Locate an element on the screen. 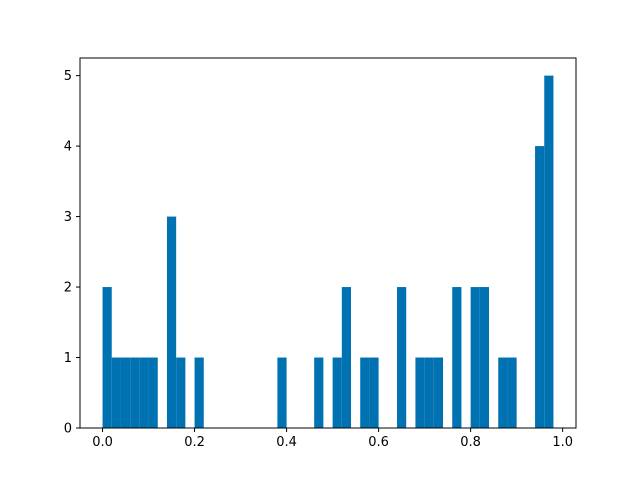 The image size is (640, 480). x-tick-label: 0.2 is located at coordinates (194, 442).